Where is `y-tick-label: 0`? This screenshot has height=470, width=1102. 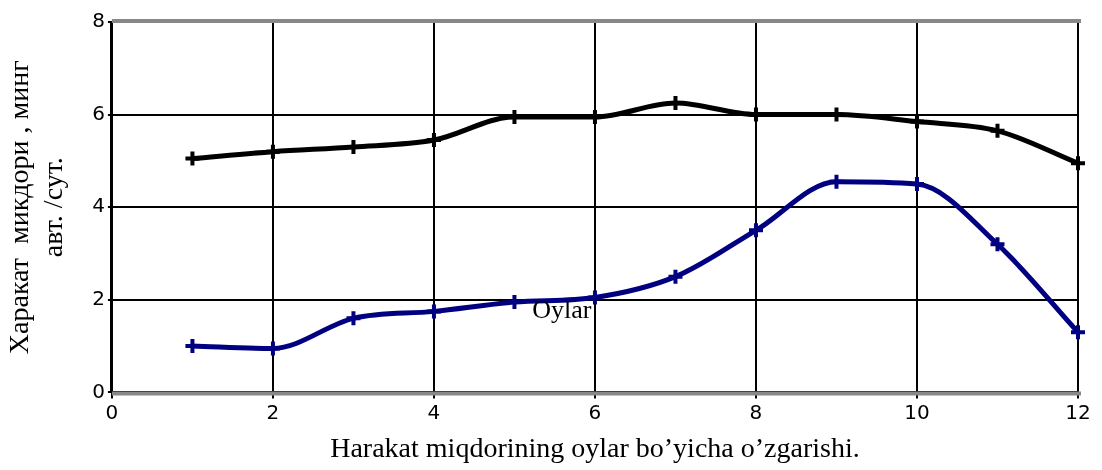 y-tick-label: 0 is located at coordinates (98, 390).